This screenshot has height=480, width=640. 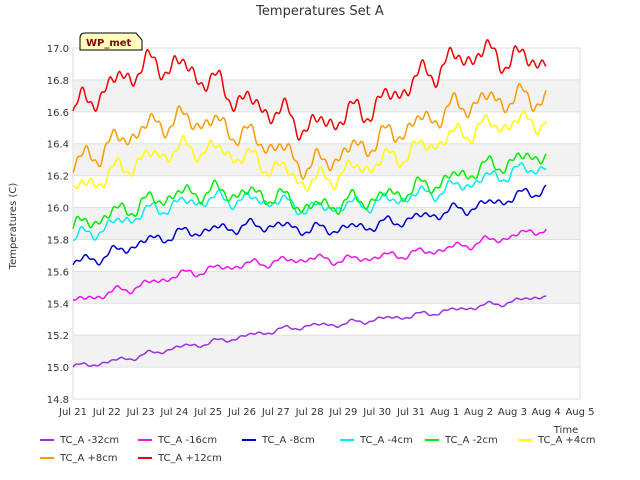 I want to click on x-tick-label: Jul 28, so click(x=309, y=412).